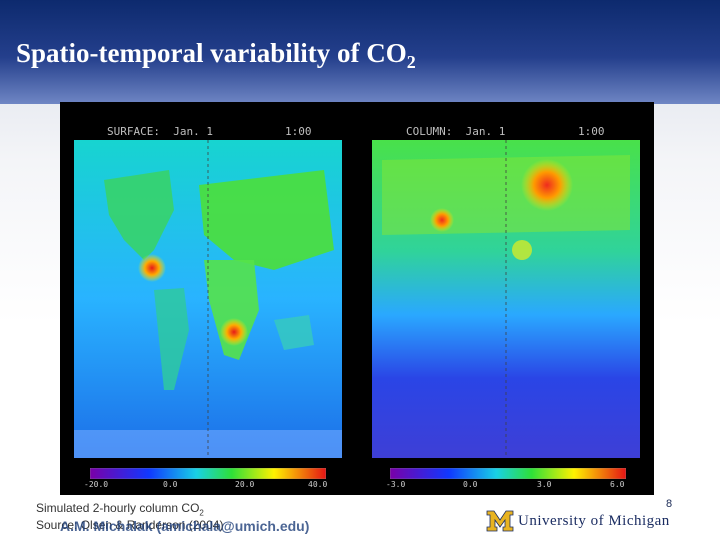 The width and height of the screenshot is (720, 540). Describe the element at coordinates (617, 484) in the screenshot. I see `column-colorbar-tick: 6.0` at that location.